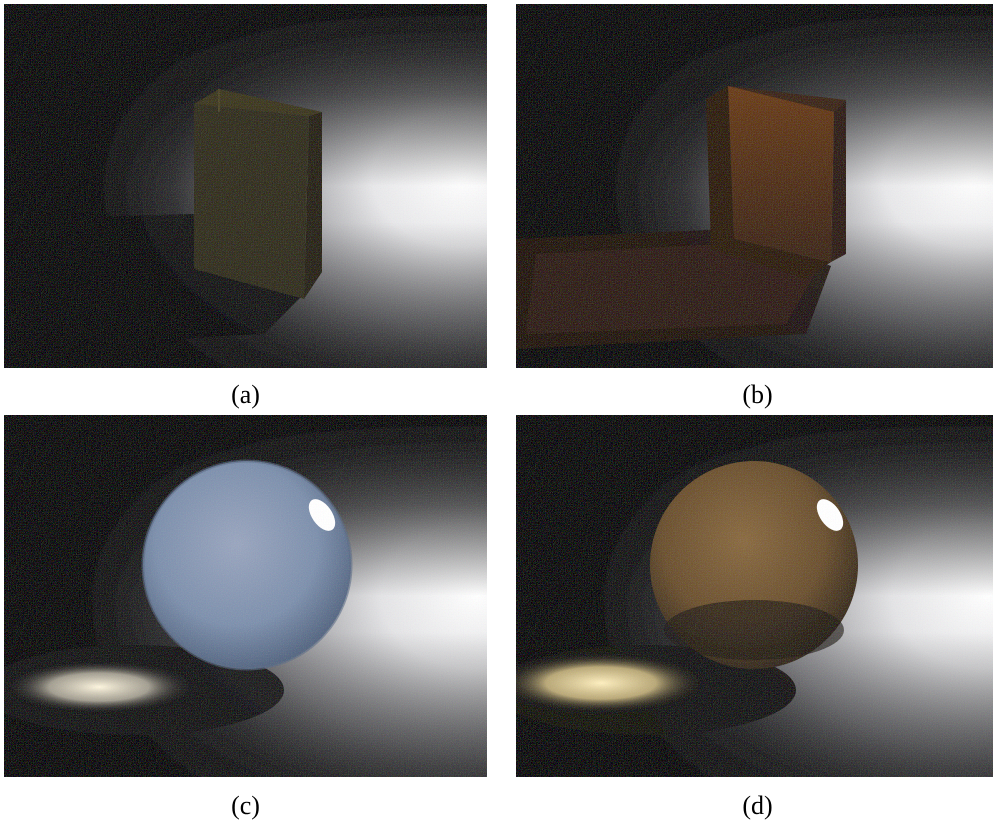 The height and width of the screenshot is (823, 993). Describe the element at coordinates (757, 394) in the screenshot. I see `caption-b: (b)` at that location.